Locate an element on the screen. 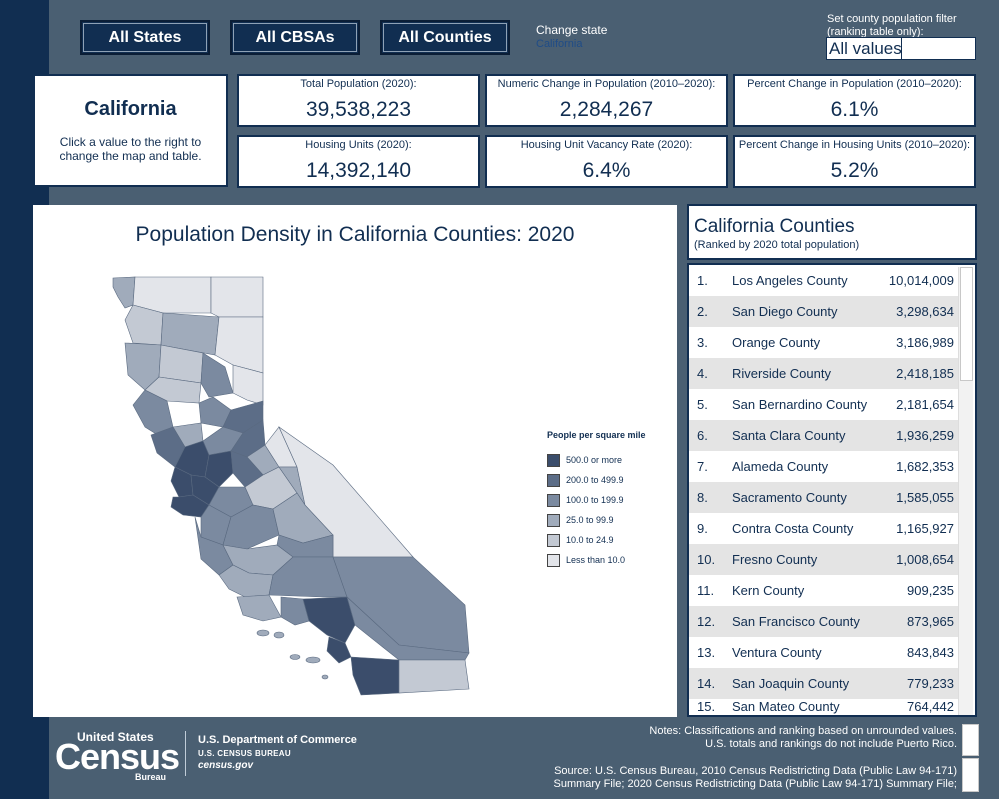 This screenshot has height=799, width=999. rank-number: 7. is located at coordinates (702, 466).